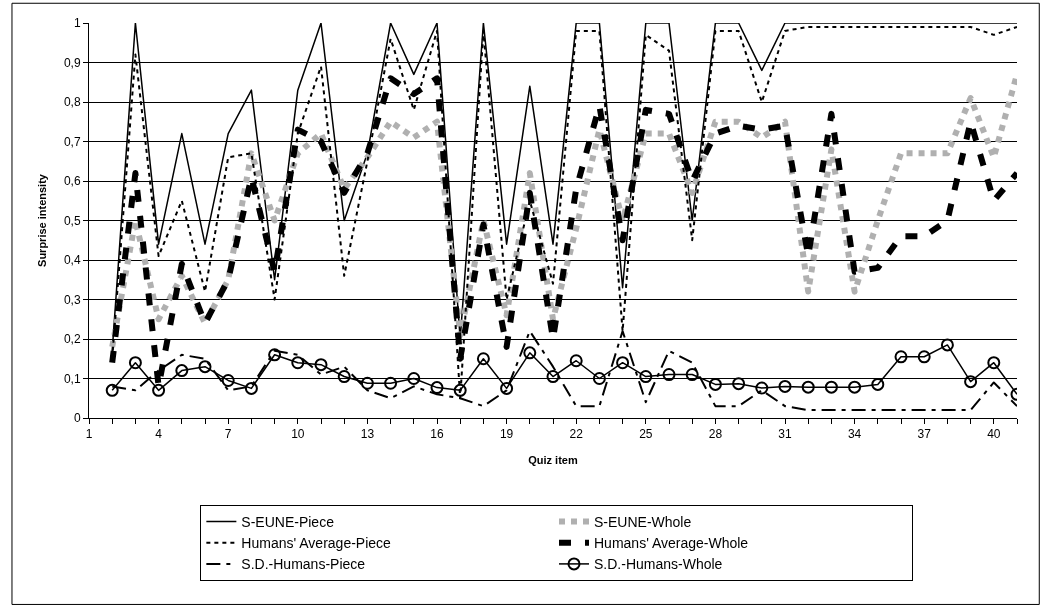 This screenshot has height=606, width=1042. I want to click on y-axis-title: Surprise intensity, so click(41, 220).